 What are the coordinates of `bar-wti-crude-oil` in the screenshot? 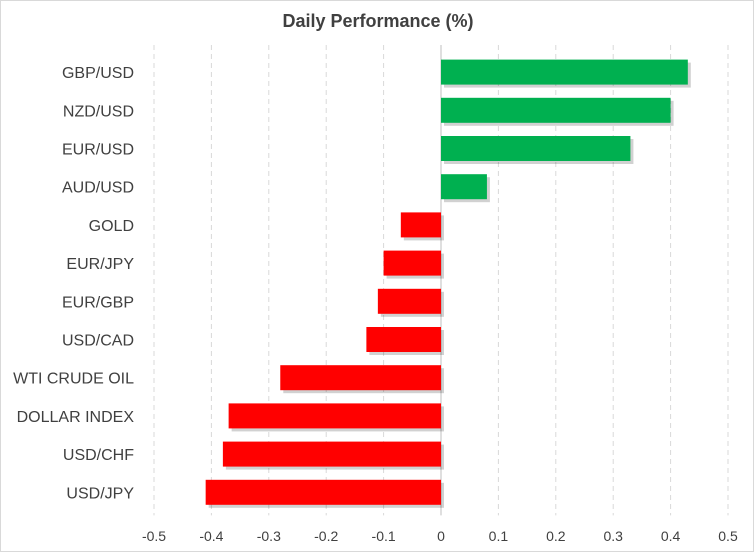 It's located at (360, 378).